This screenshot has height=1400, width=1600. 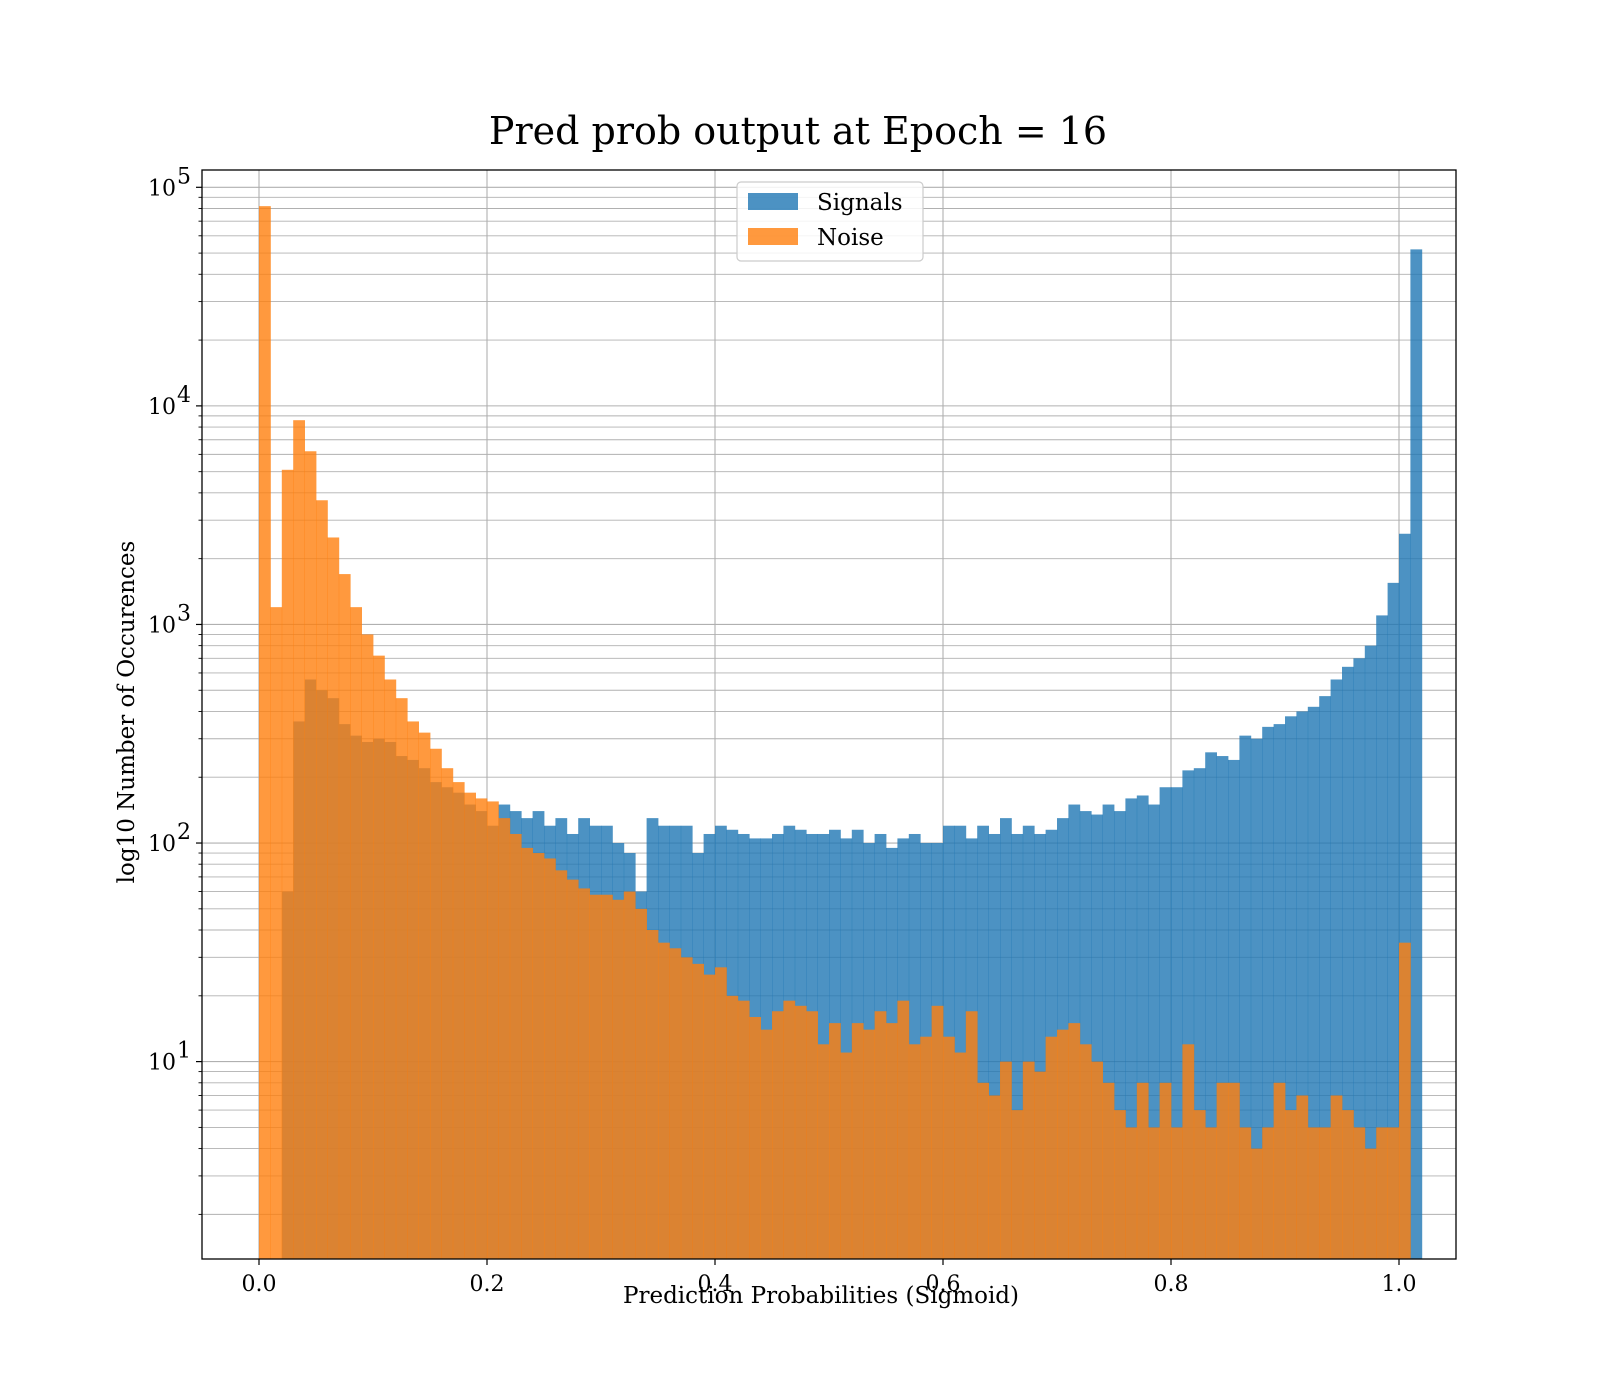 I want to click on x-tick-label: 0.8, so click(x=1171, y=1284).